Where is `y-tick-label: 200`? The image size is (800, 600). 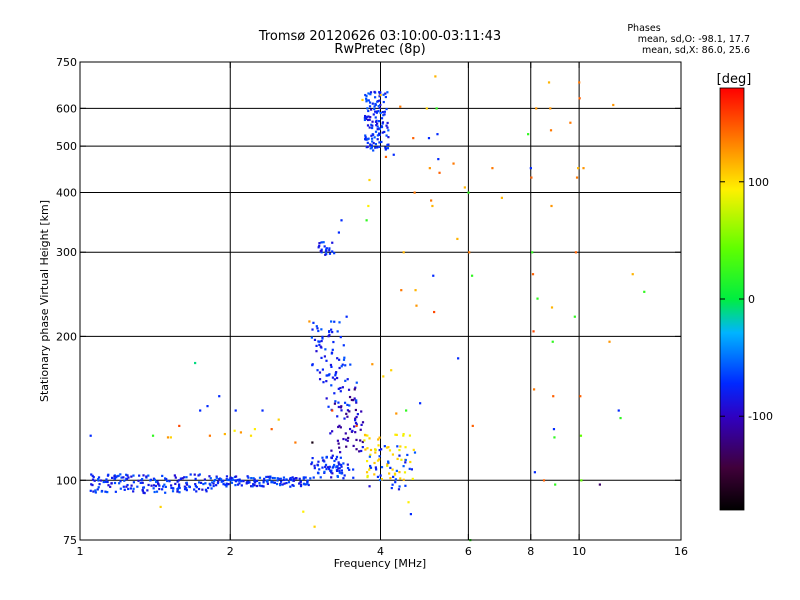
y-tick-label: 200 is located at coordinates (66, 336).